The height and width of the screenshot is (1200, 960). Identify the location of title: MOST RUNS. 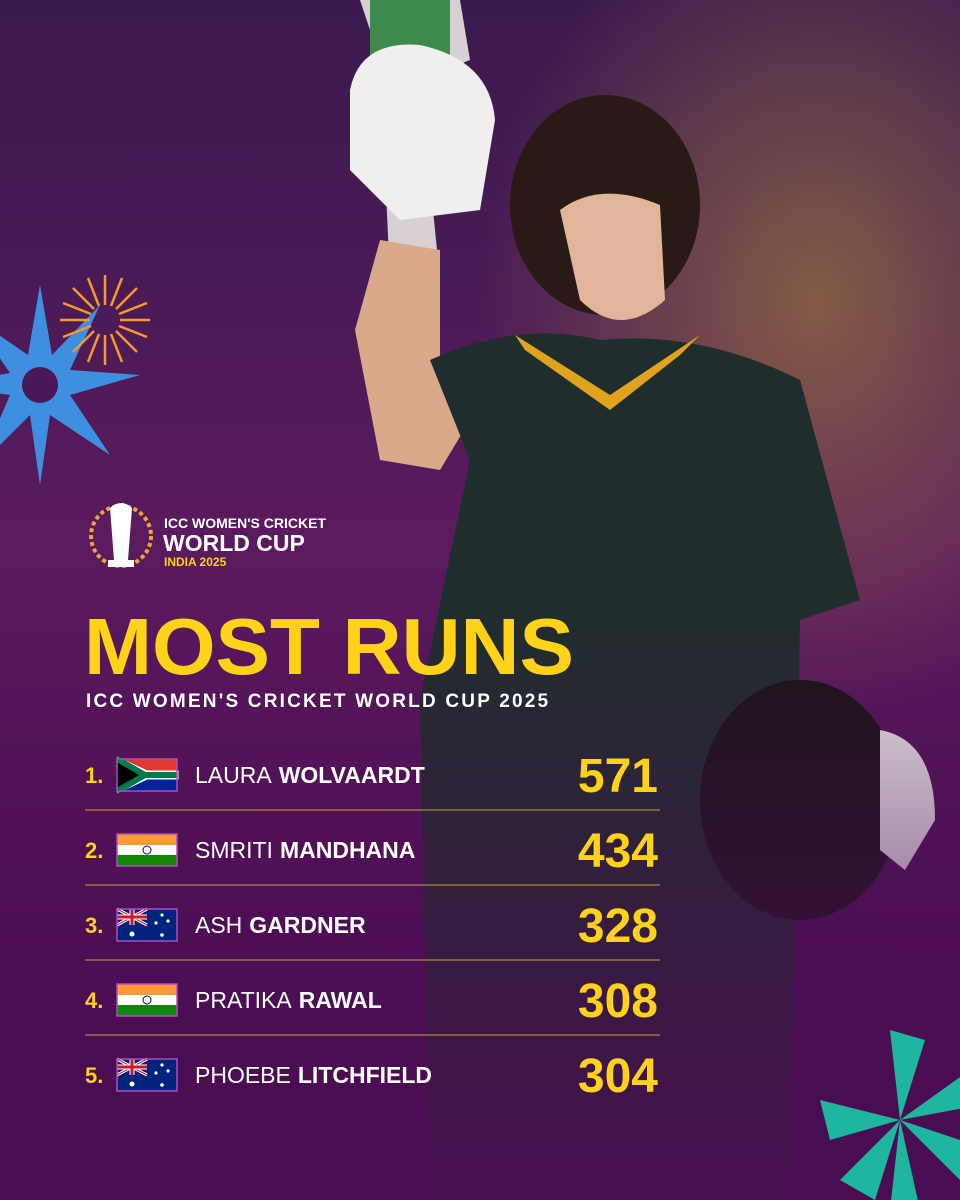
(329, 646).